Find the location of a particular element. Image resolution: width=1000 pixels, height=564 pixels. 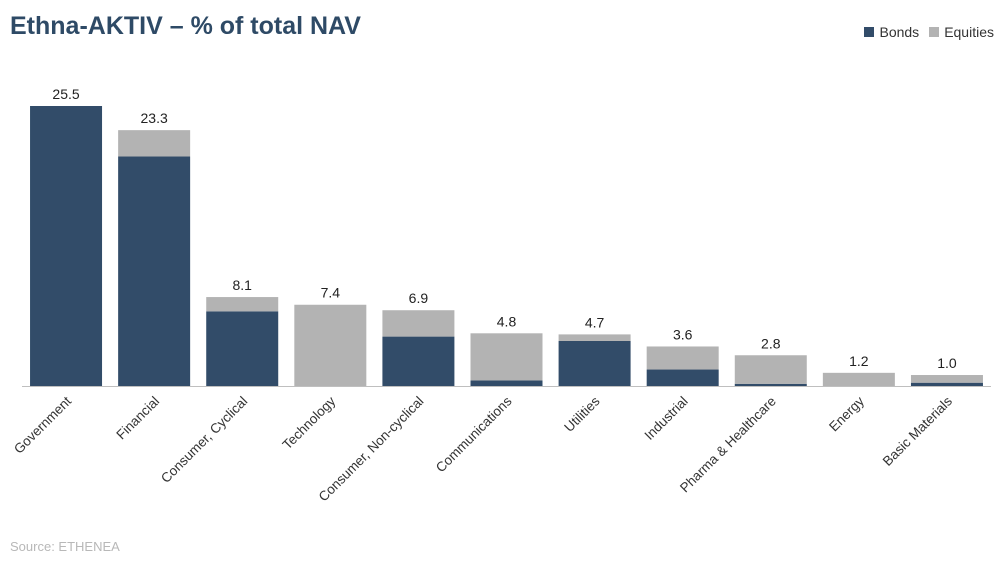

category-label-5: Communications is located at coordinates (474, 434).